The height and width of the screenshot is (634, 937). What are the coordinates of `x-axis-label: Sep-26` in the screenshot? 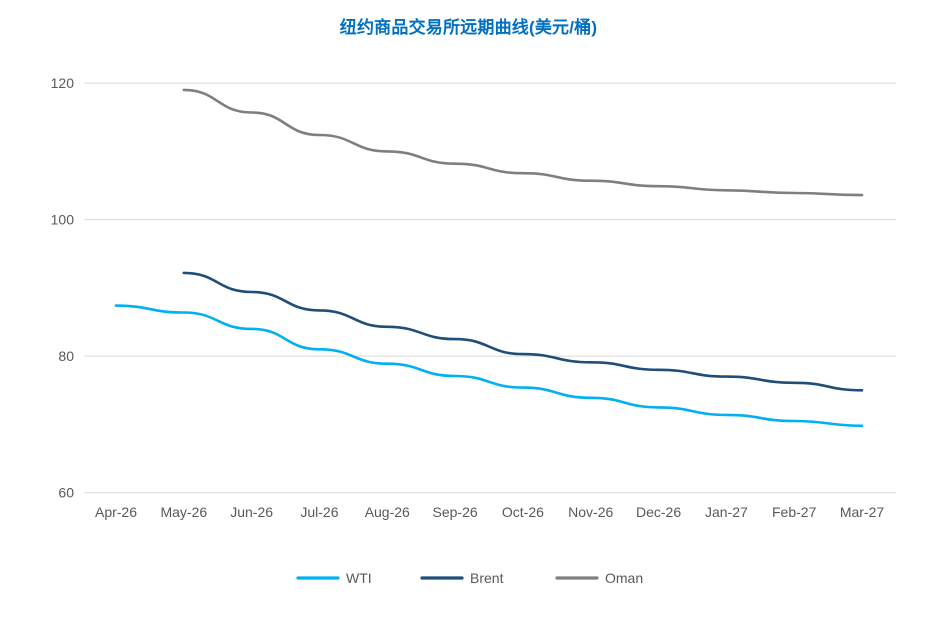 It's located at (455, 512).